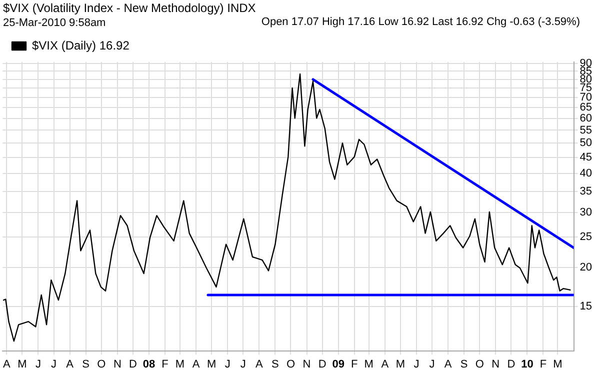 Image resolution: width=596 pixels, height=376 pixels. What do you see at coordinates (586, 130) in the screenshot?
I see `y-tick-label: 55` at bounding box center [586, 130].